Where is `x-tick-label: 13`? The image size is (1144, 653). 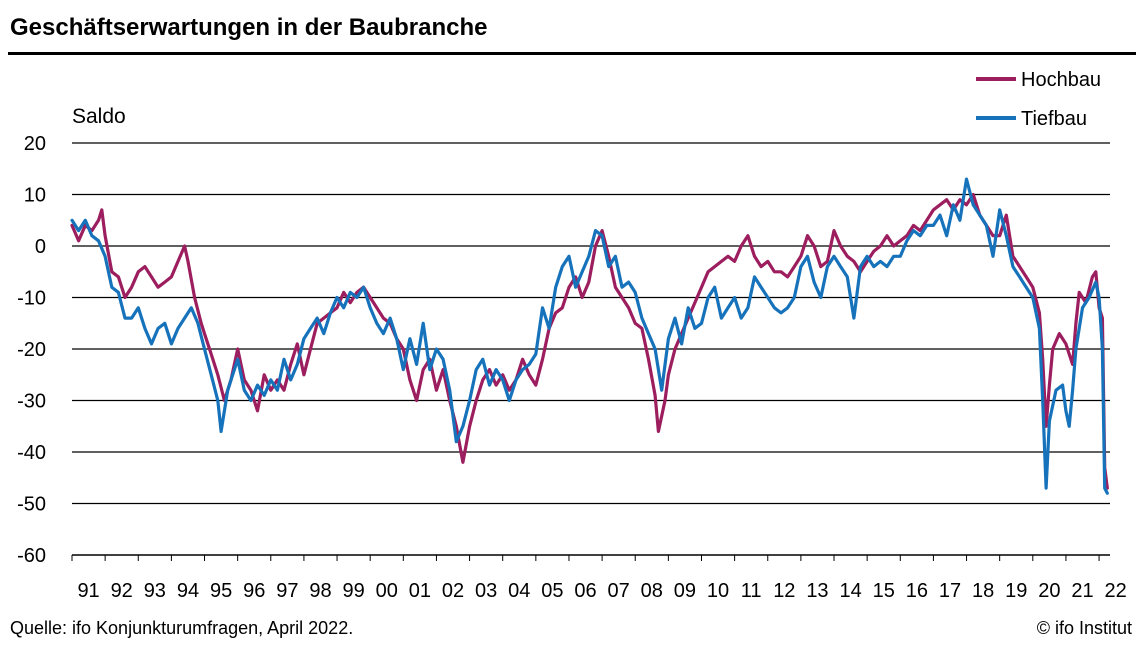 x-tick-label: 13 is located at coordinates (817, 591).